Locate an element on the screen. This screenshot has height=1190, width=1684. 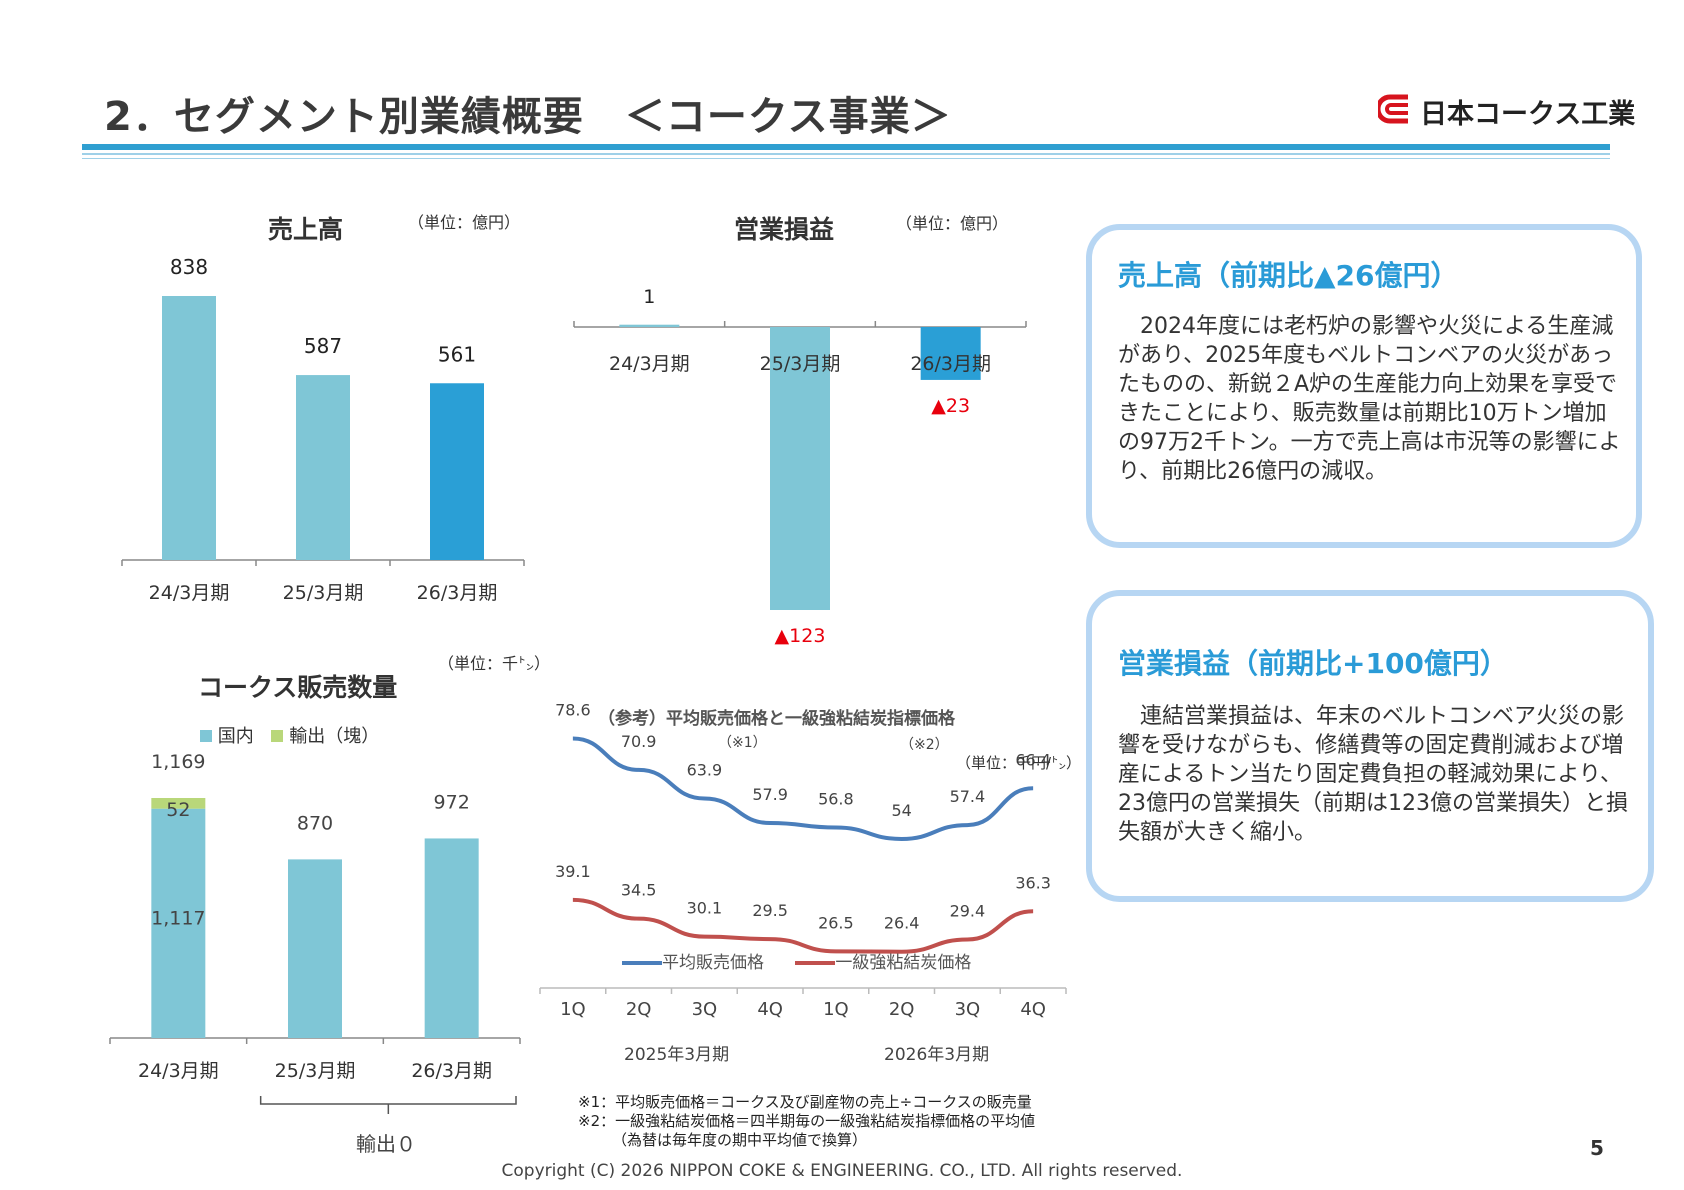
header-rule is located at coordinates (846, 147).